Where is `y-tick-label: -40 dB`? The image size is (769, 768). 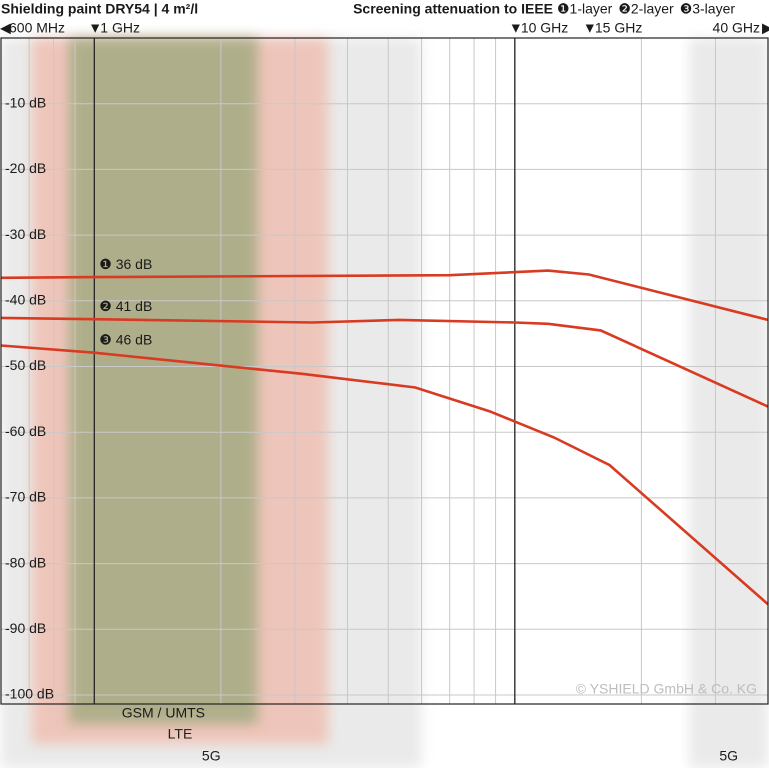
y-tick-label: -40 dB is located at coordinates (25, 300).